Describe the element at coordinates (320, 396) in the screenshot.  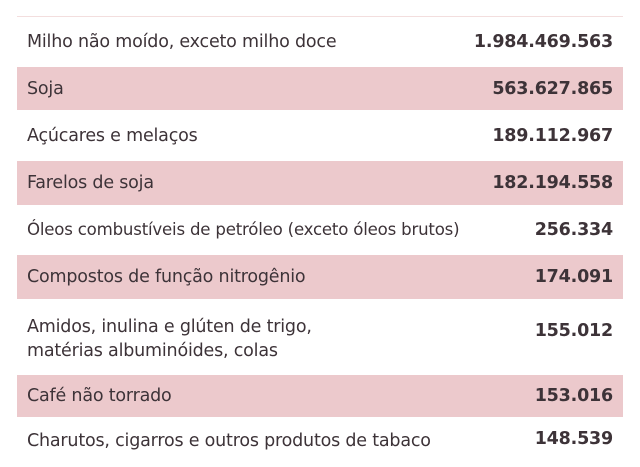
I see `table-row: Café não torrado 153.016` at that location.